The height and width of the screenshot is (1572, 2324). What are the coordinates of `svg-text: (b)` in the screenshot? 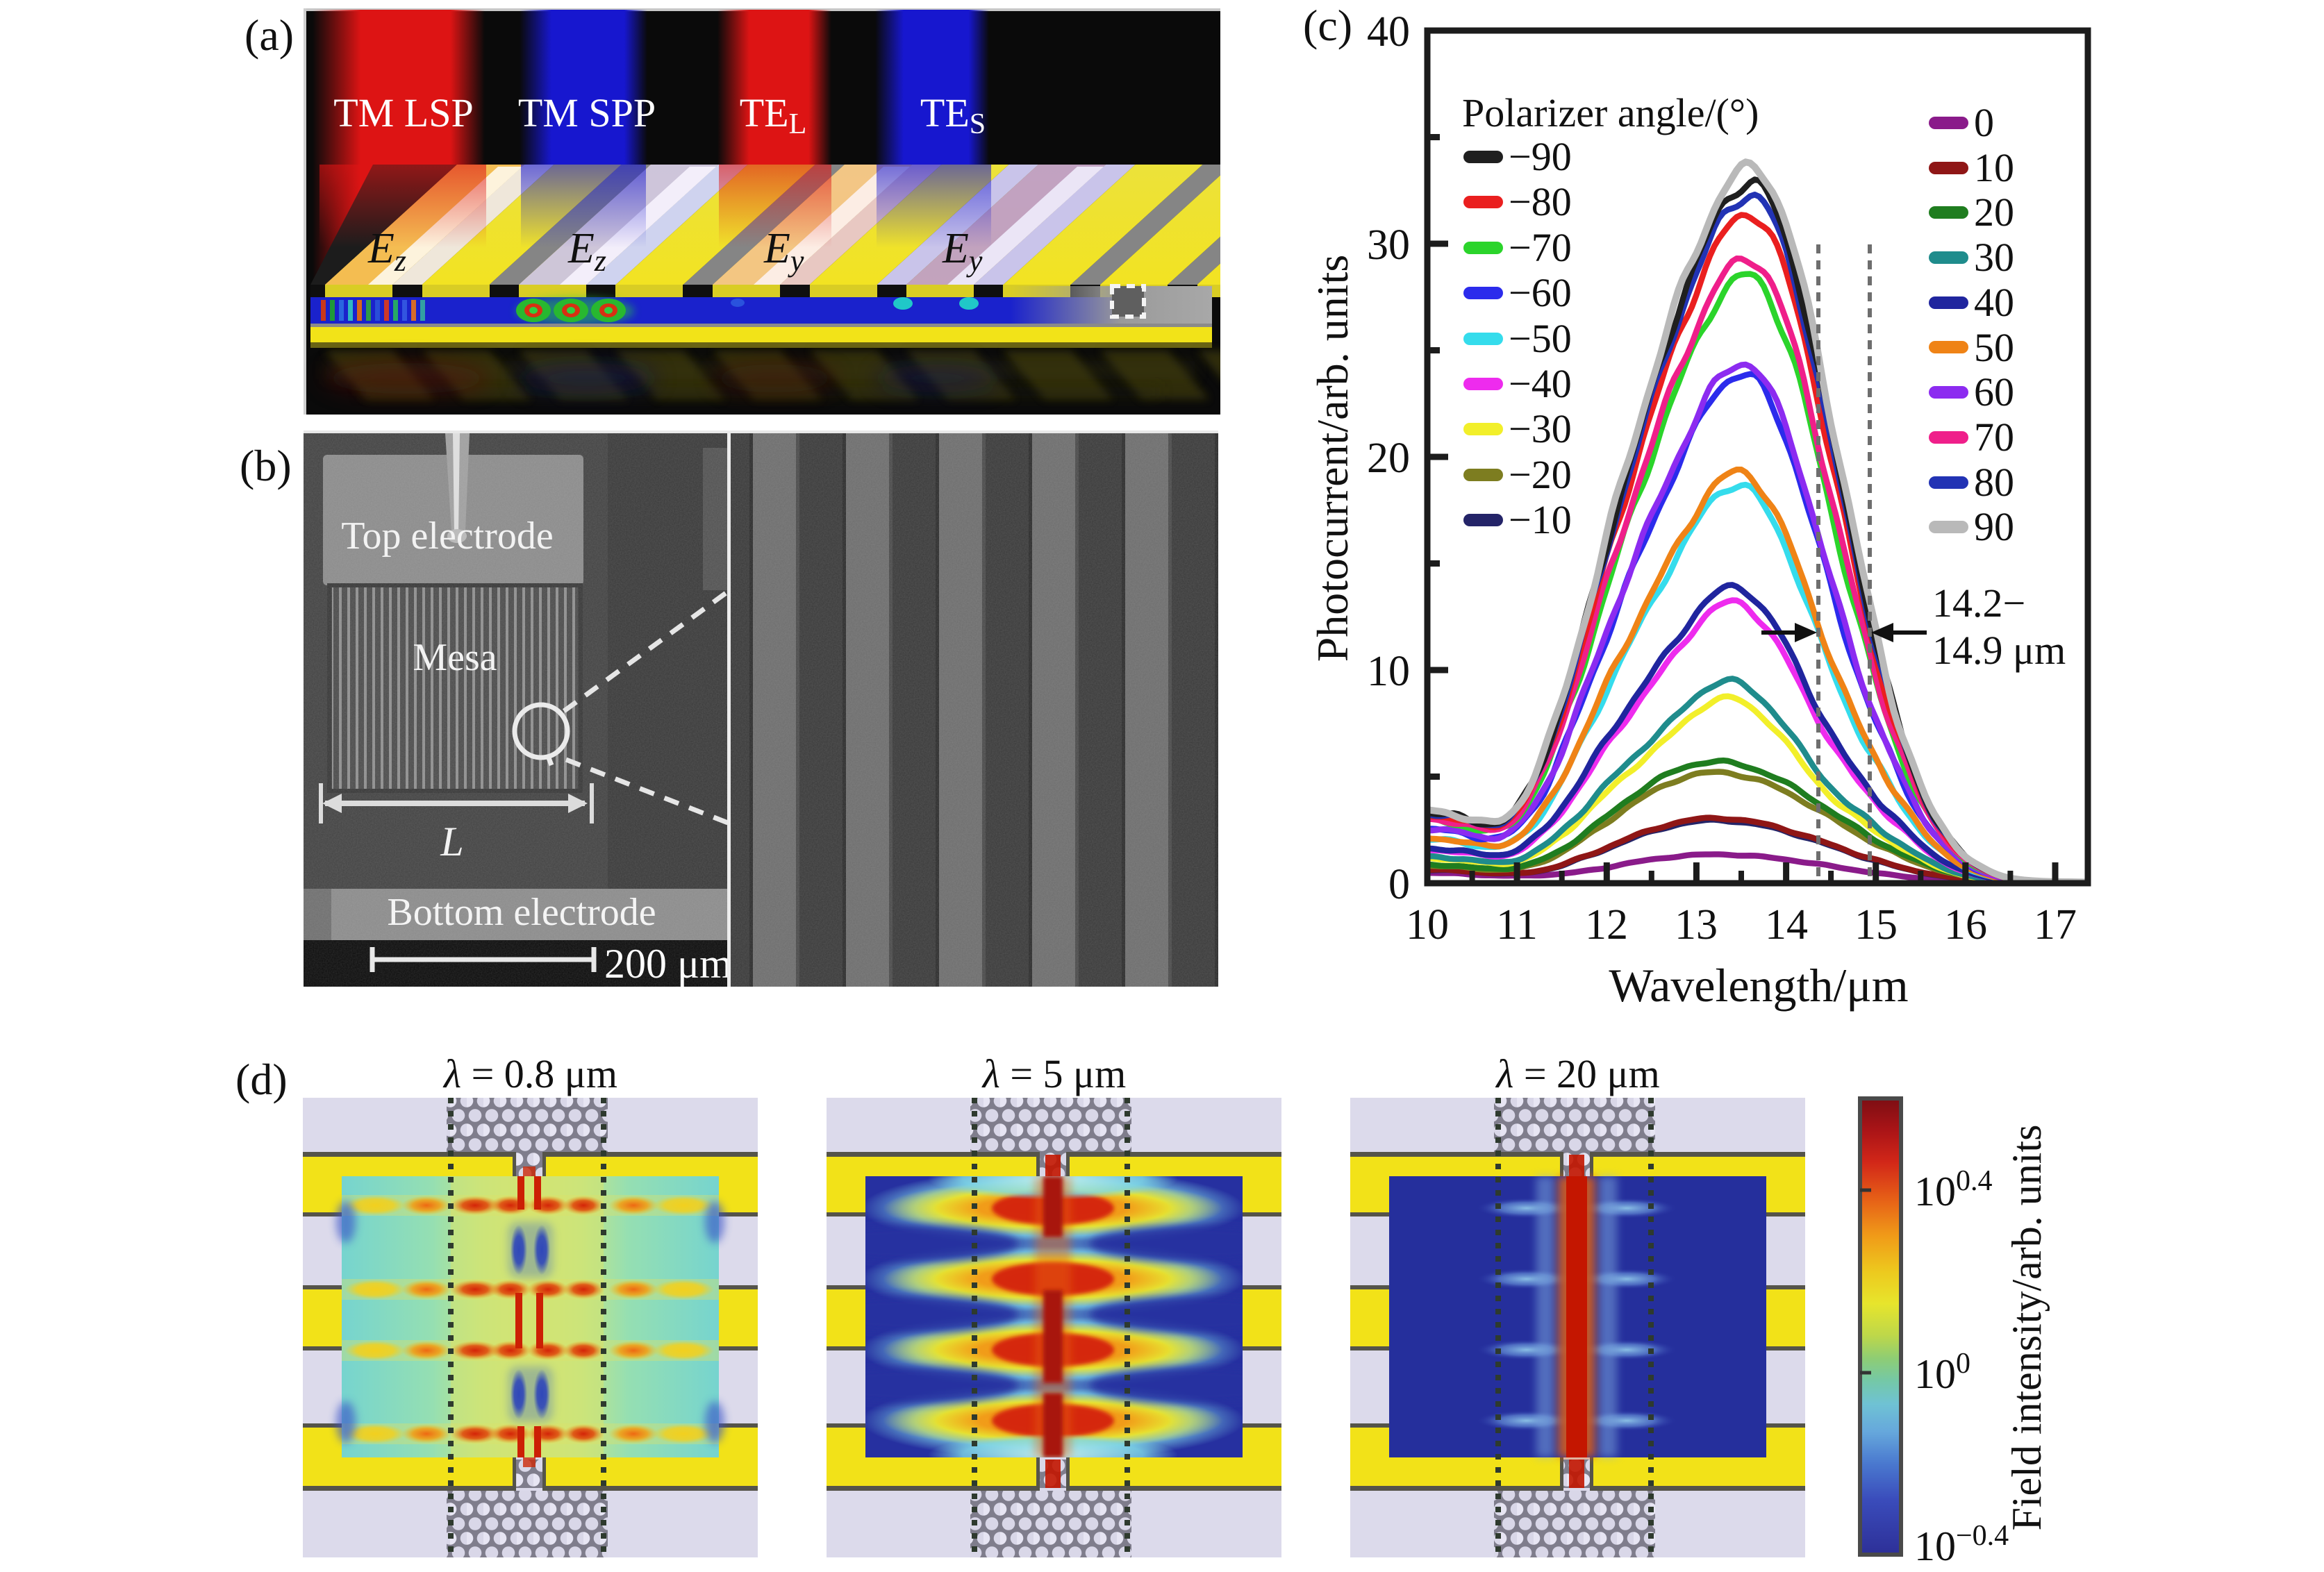 It's located at (266, 466).